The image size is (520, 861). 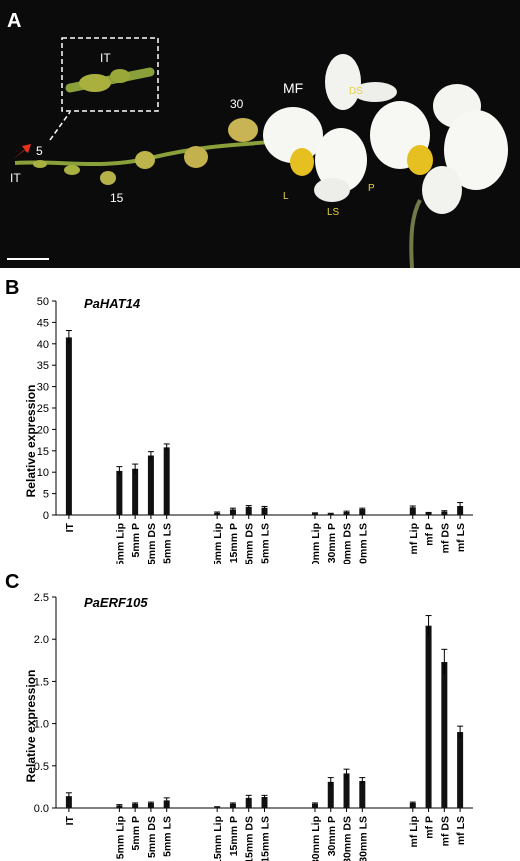 I want to click on bud-5mm, so click(x=108, y=178).